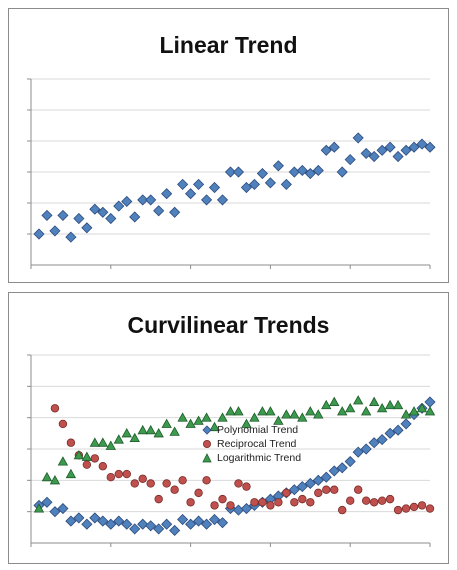 The height and width of the screenshot is (570, 457). I want to click on circle-marker-icon, so click(207, 444).